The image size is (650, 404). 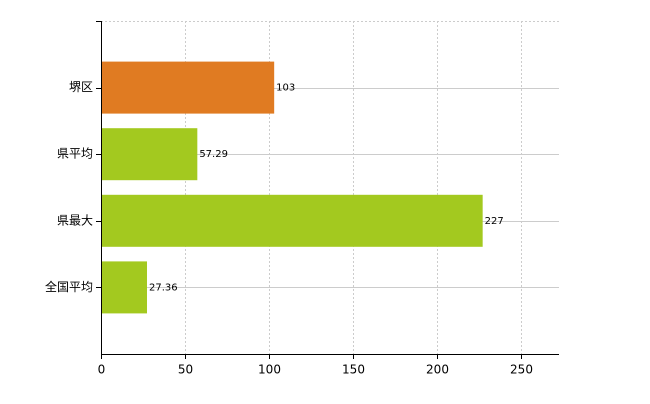 I want to click on x-tick-label: 100, so click(x=269, y=370).